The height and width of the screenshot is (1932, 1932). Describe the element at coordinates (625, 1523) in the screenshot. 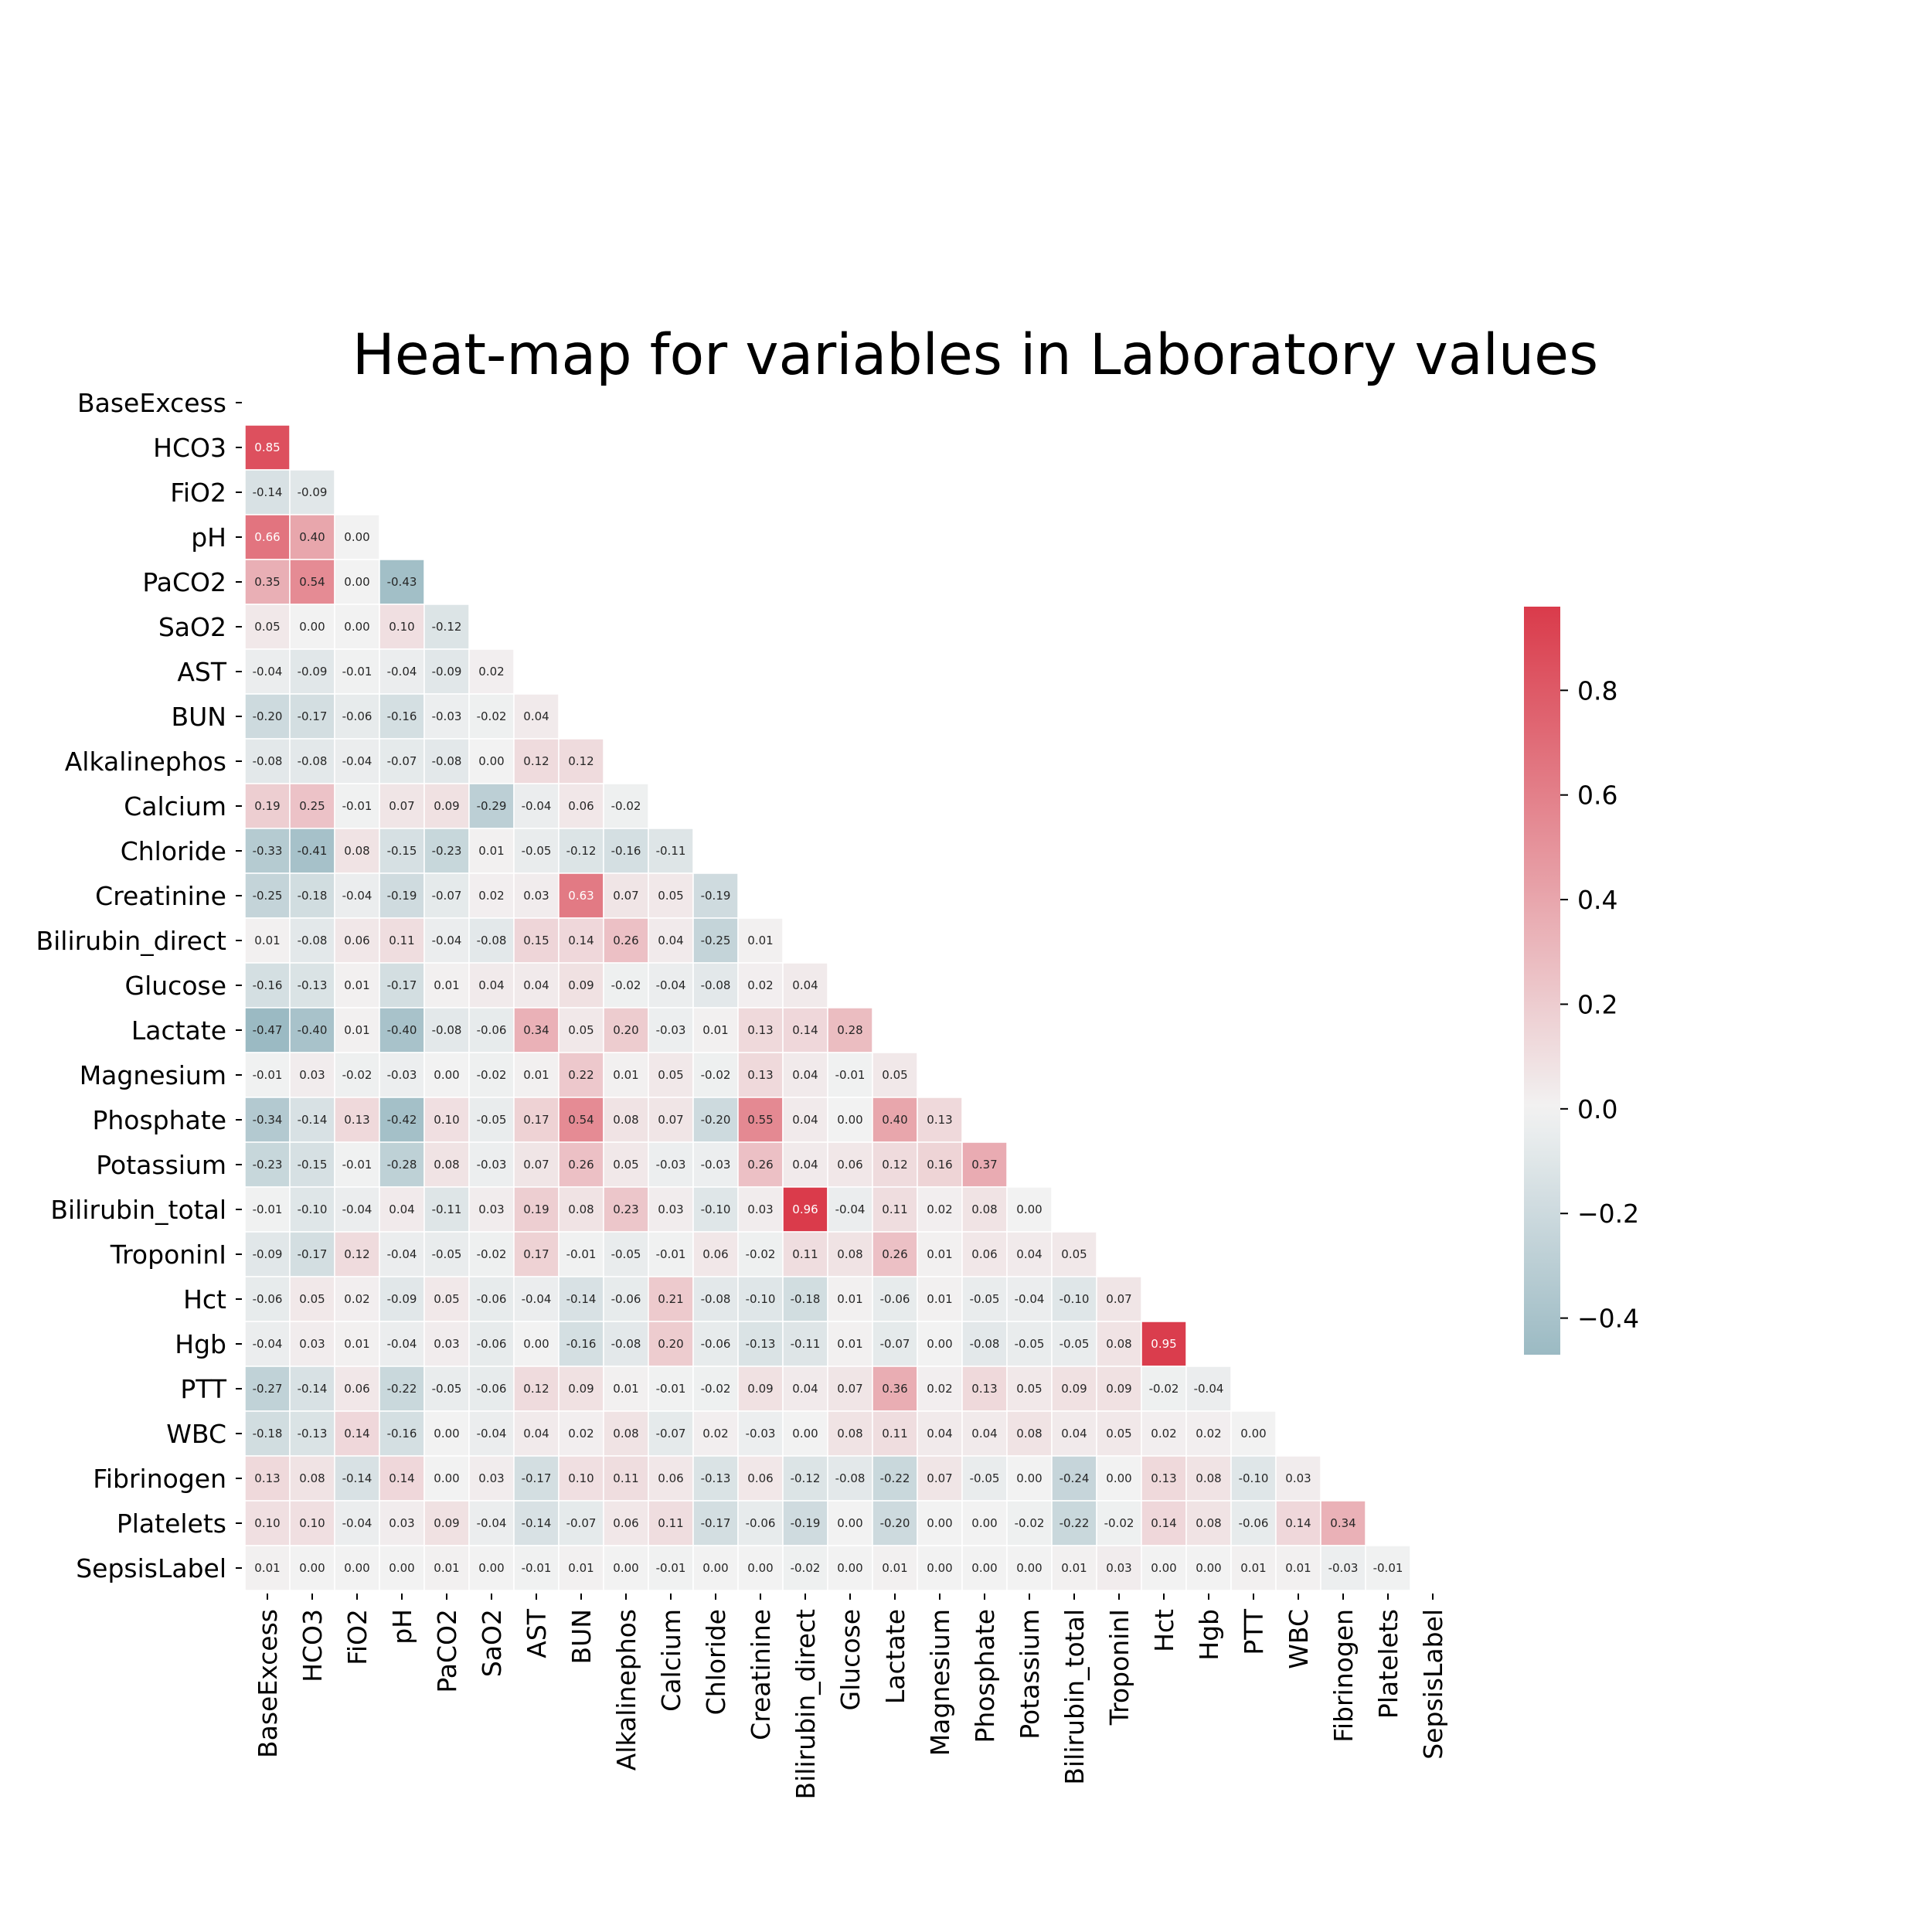

I see `cell-label-Platelets-Alkalinephos: 0.06` at that location.